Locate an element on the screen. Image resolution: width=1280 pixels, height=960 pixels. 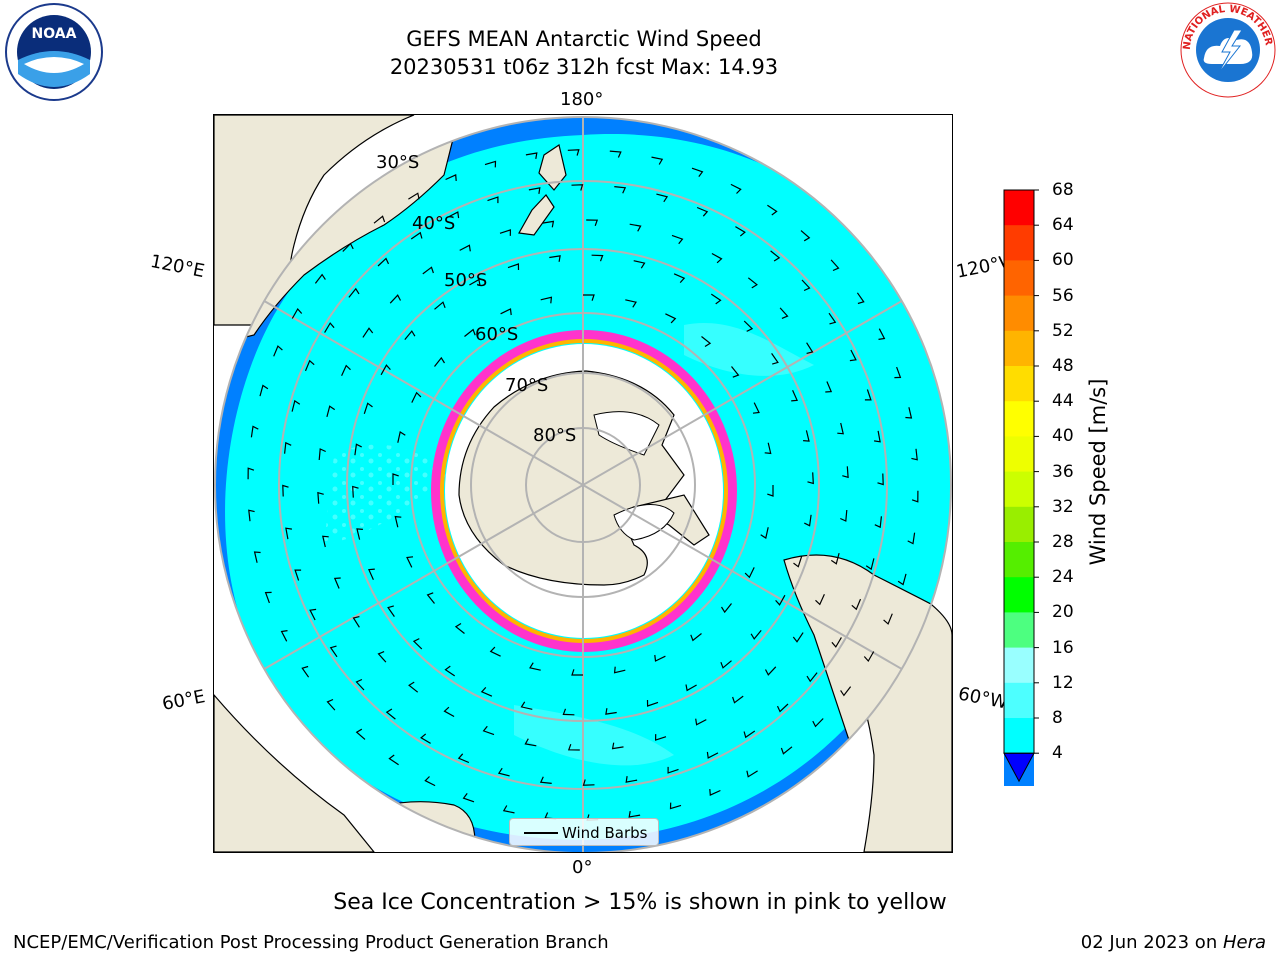
colorbar-tick-label: 24 is located at coordinates (1063, 577).